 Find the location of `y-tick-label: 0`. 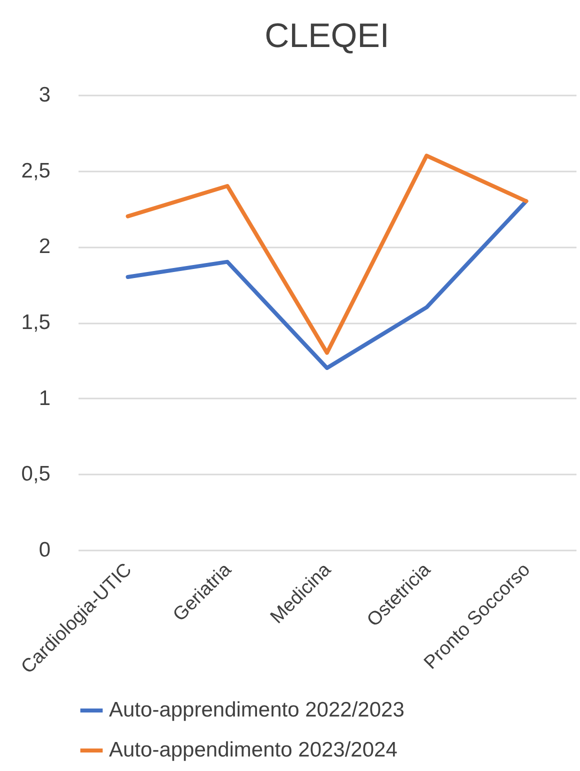

y-tick-label: 0 is located at coordinates (44, 550).